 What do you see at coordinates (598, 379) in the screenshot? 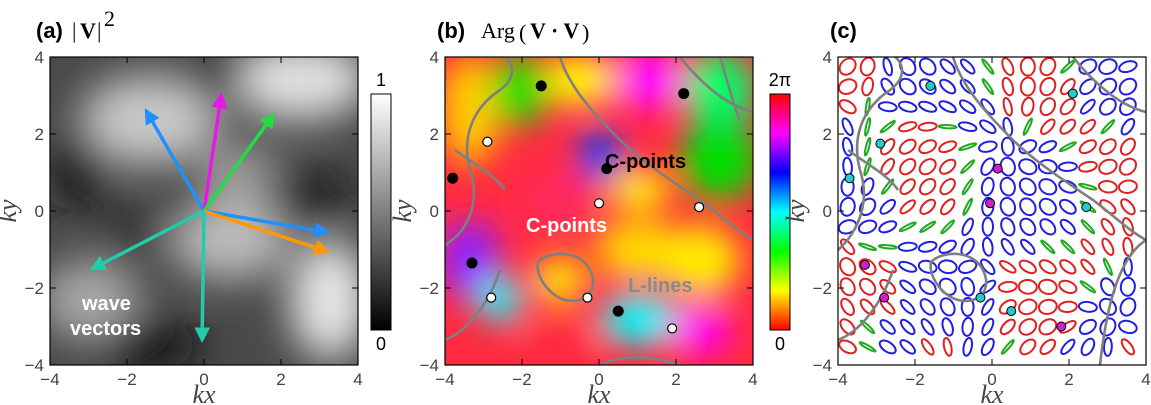
I see `x-tick-label: 0` at bounding box center [598, 379].